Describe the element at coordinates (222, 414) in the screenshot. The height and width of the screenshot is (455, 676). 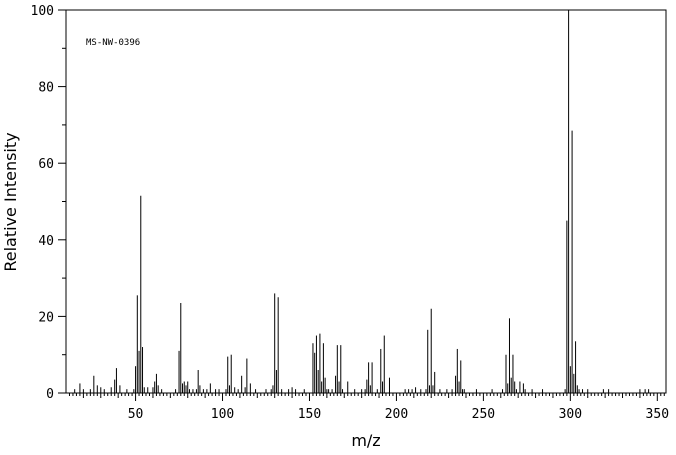
I see `x-tick-label: 100` at that location.